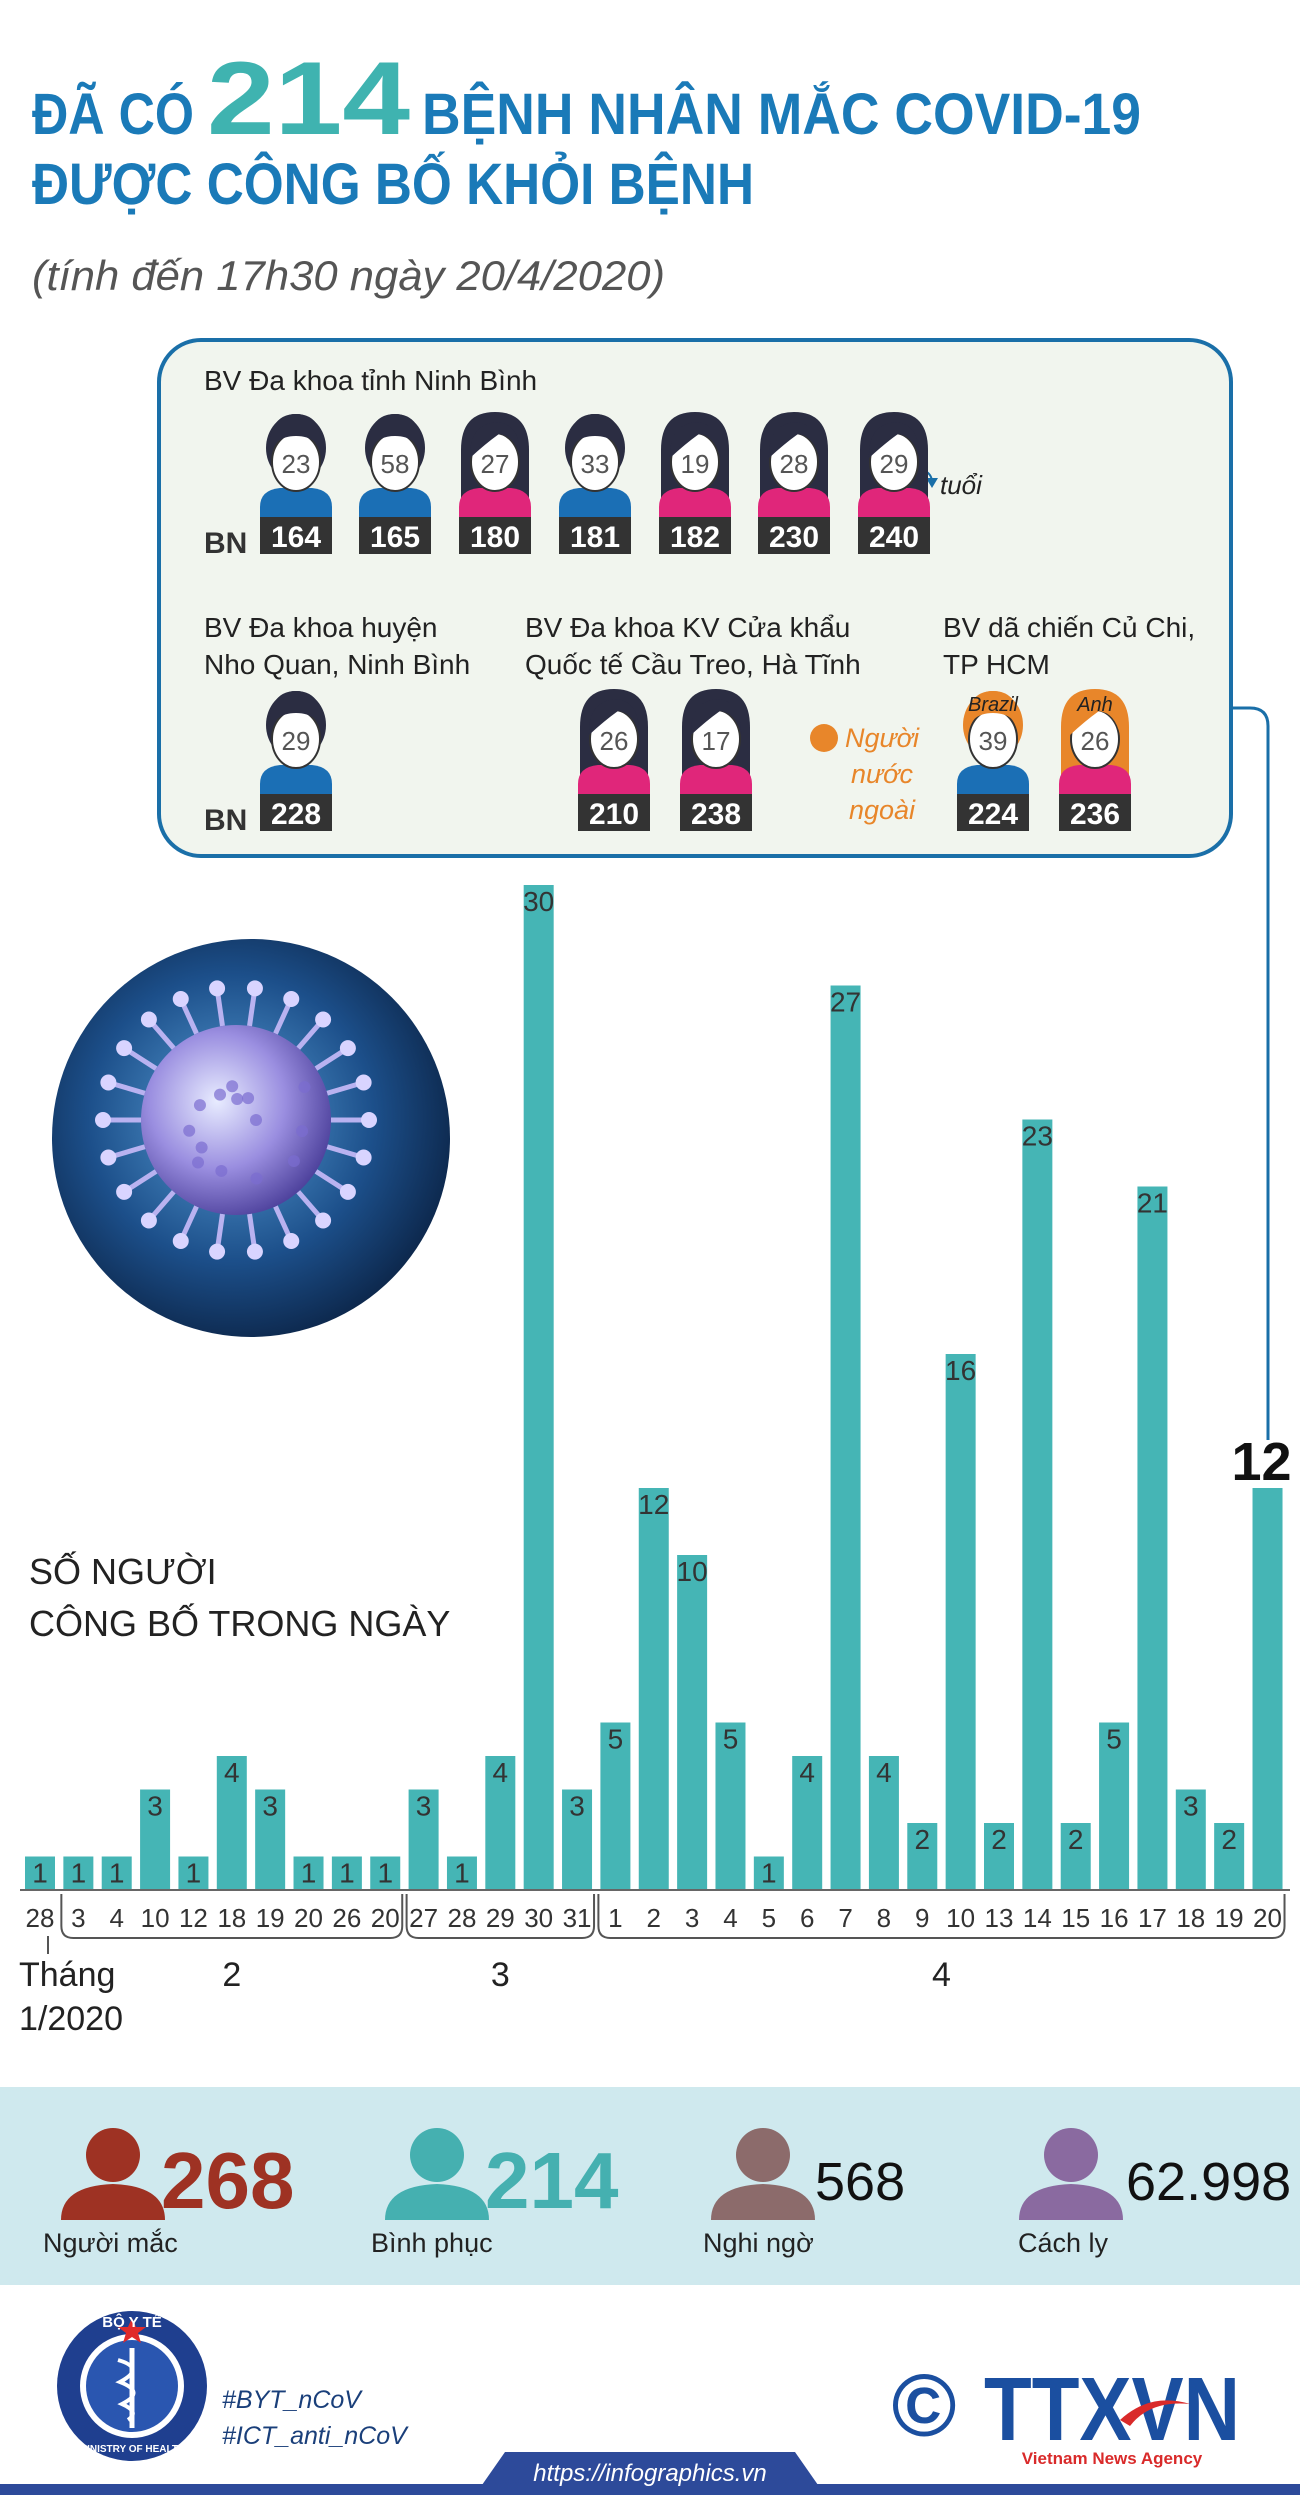 Image resolution: width=1300 pixels, height=2495 pixels. What do you see at coordinates (960, 1918) in the screenshot?
I see `x-tick-label: 10` at bounding box center [960, 1918].